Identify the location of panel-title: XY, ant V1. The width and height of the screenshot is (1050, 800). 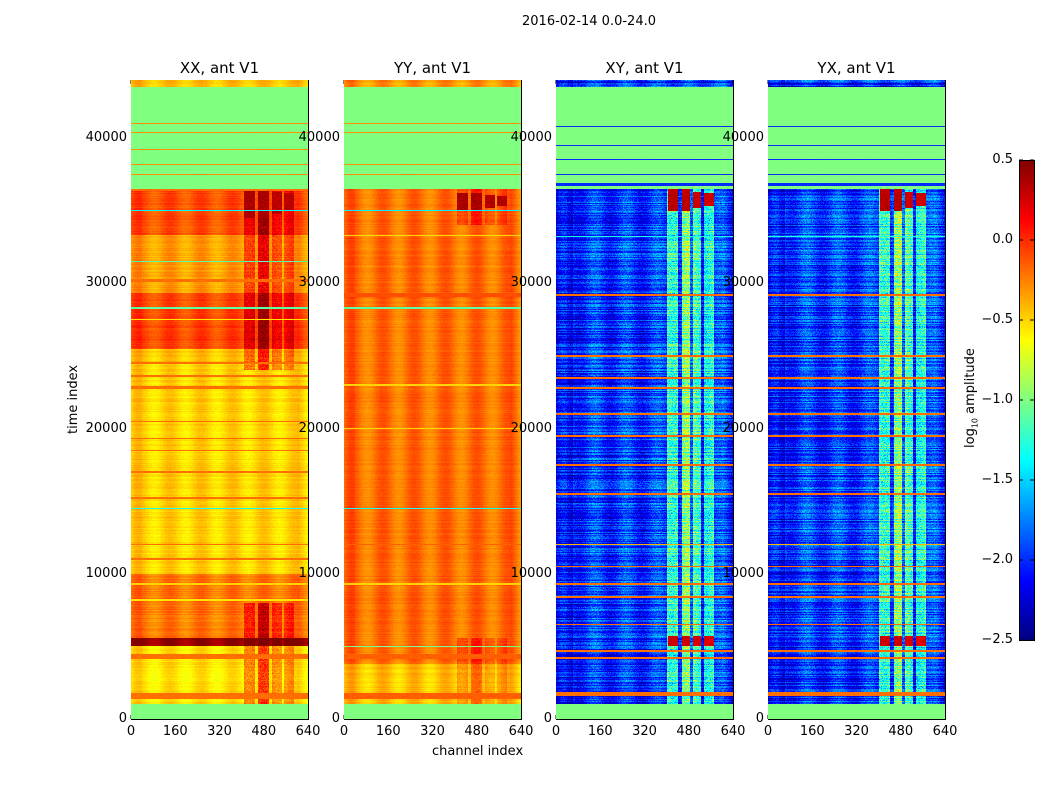
(644, 68).